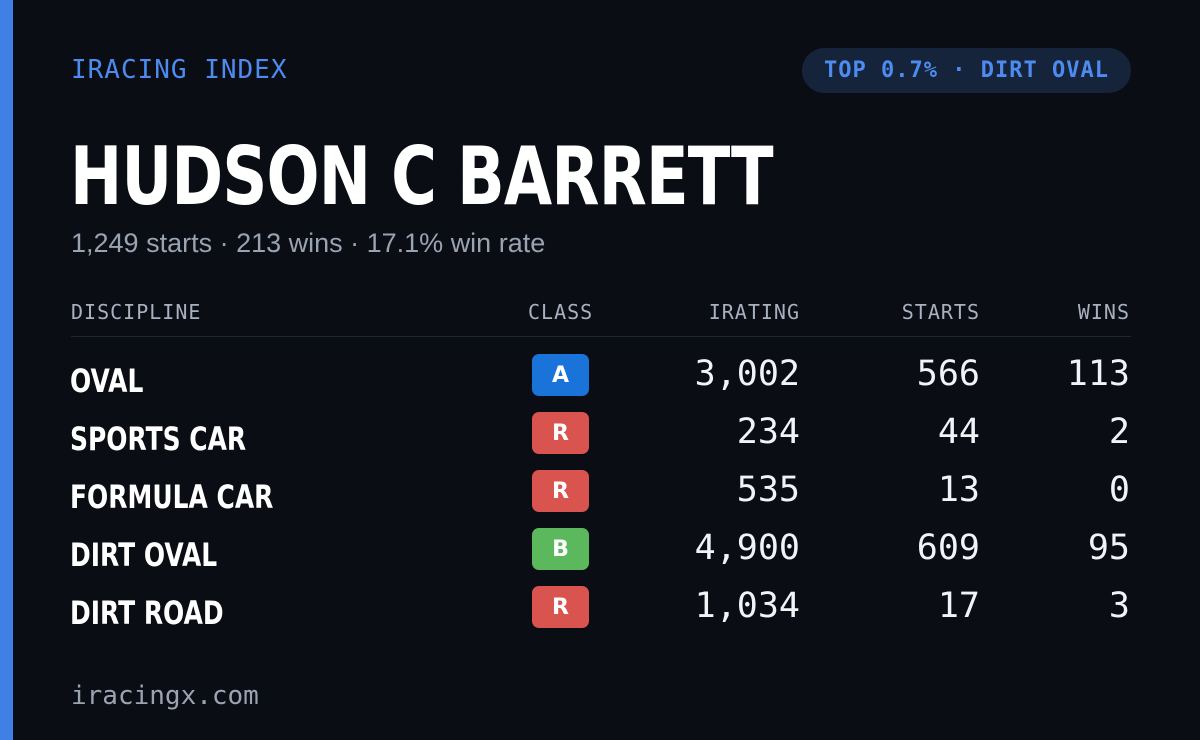 The width and height of the screenshot is (1200, 740). I want to click on wins-value: 95, so click(1108, 548).